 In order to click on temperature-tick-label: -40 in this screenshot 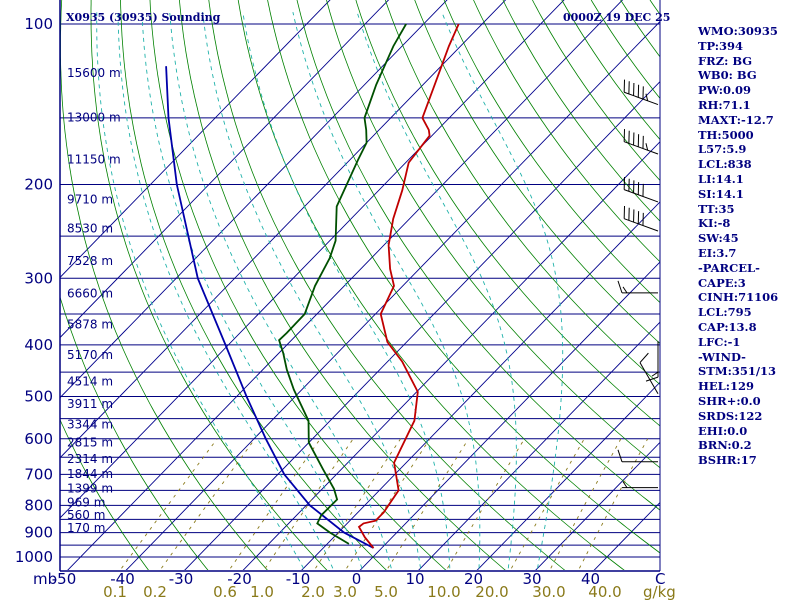, I will do `click(122, 579)`.